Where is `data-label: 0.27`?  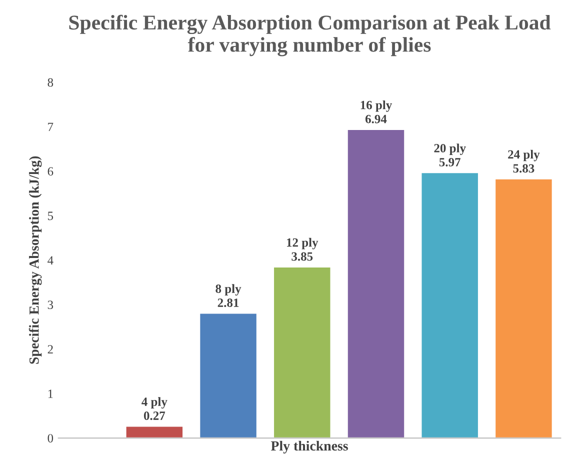 data-label: 0.27 is located at coordinates (155, 416).